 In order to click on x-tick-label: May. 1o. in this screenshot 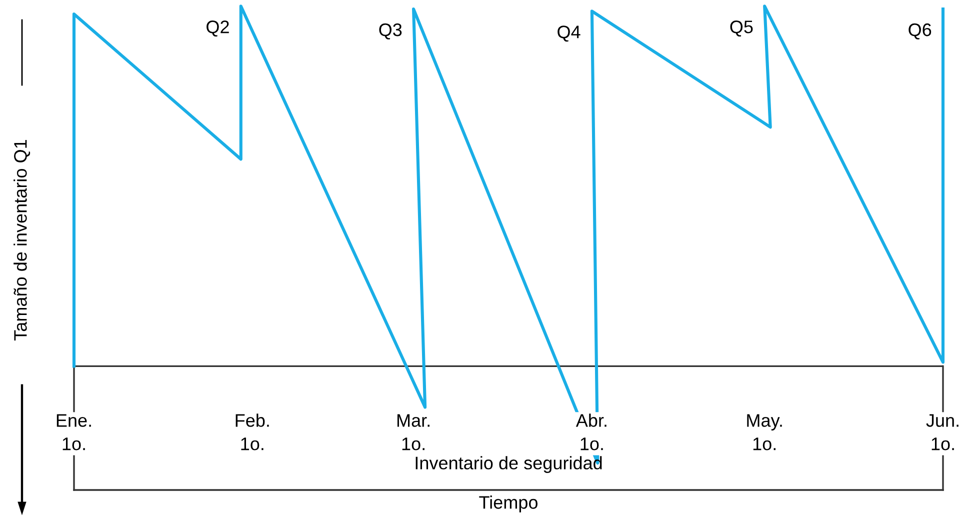, I will do `click(764, 432)`.